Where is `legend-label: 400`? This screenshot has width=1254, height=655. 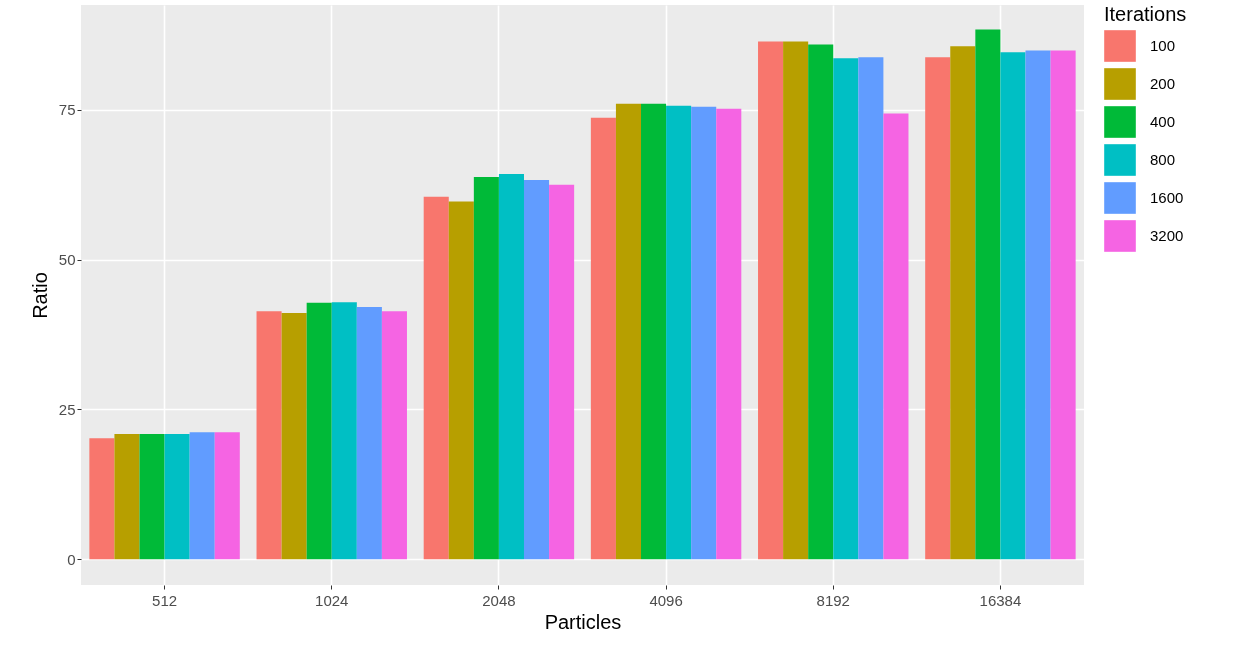 legend-label: 400 is located at coordinates (1163, 121).